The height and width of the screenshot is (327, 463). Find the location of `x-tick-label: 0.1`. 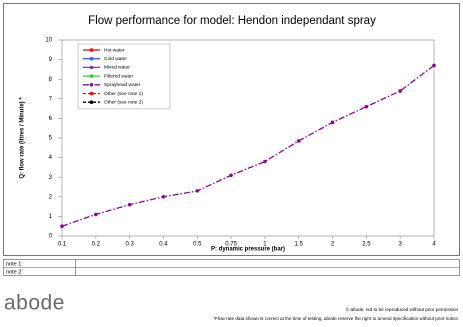

x-tick-label: 0.1 is located at coordinates (62, 245).